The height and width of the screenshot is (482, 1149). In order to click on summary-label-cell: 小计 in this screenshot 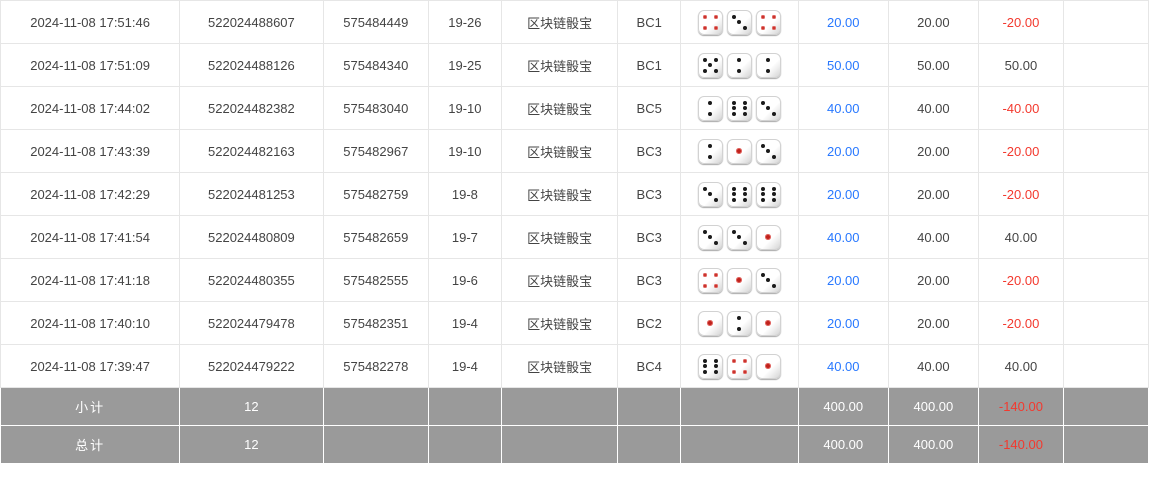, I will do `click(90, 406)`.